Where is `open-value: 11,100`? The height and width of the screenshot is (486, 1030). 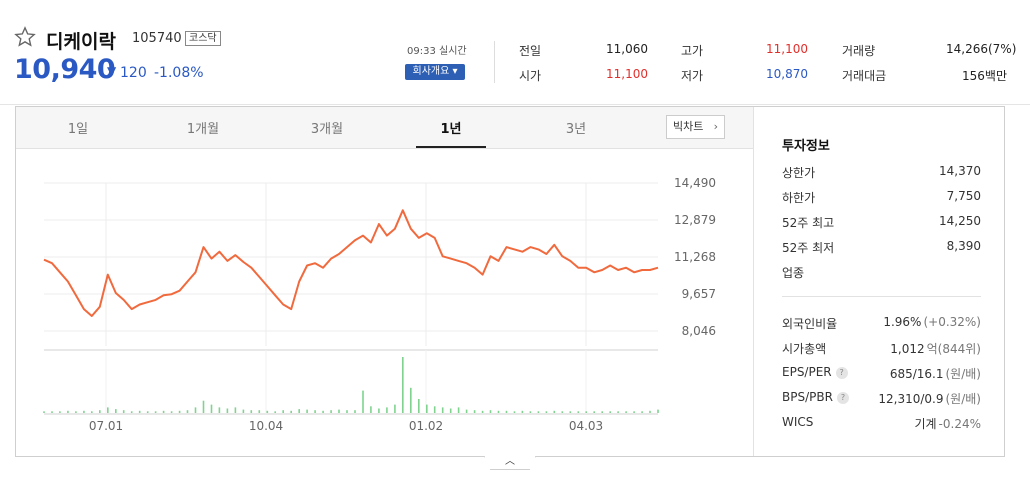
open-value: 11,100 is located at coordinates (627, 74).